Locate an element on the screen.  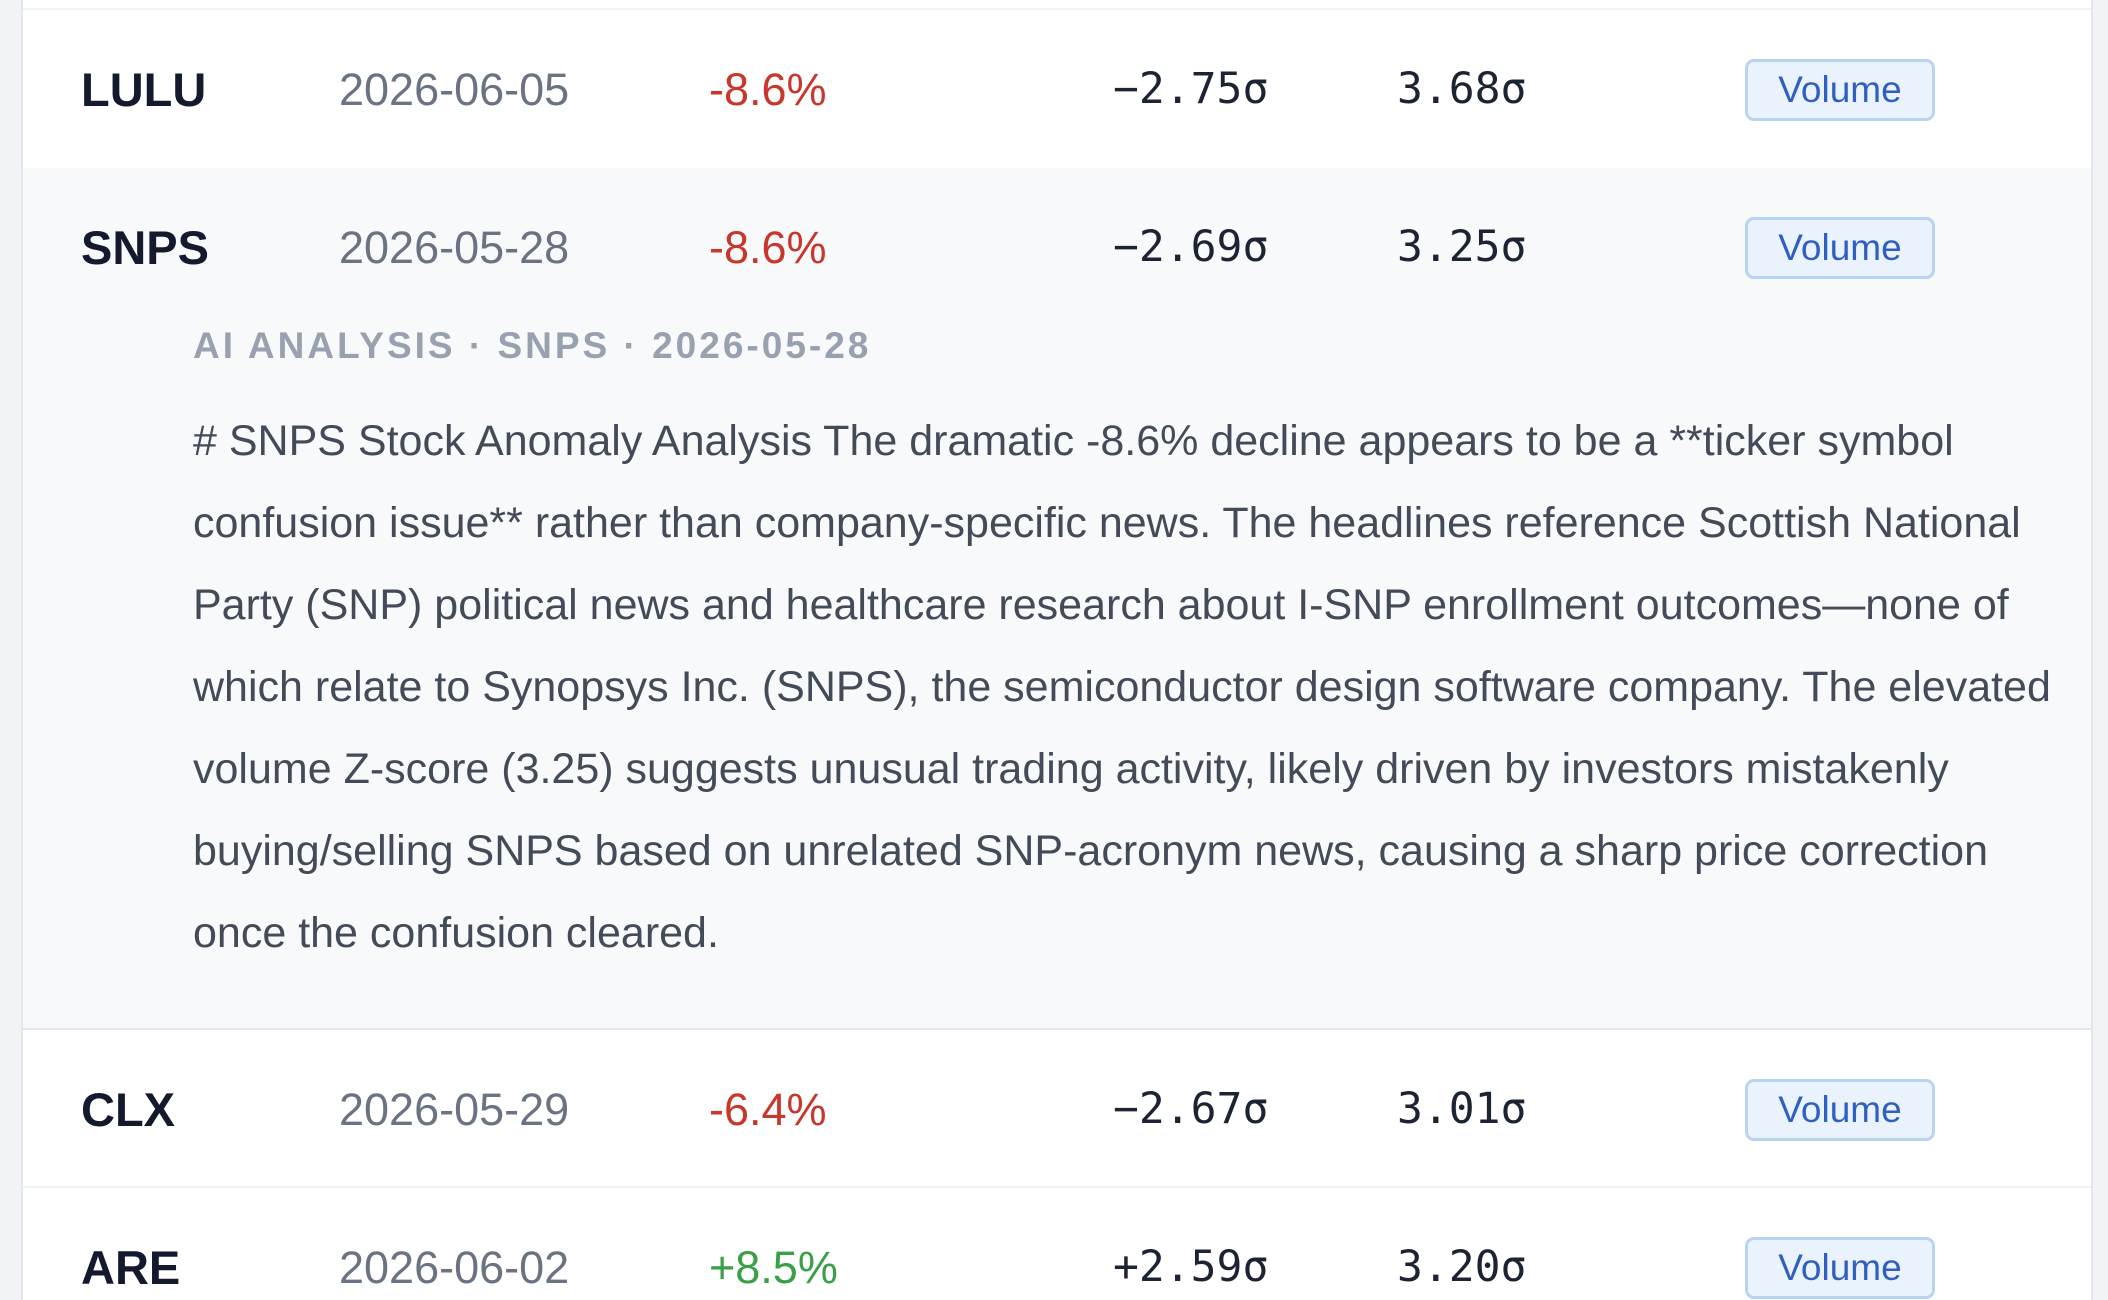
ticker-cell: CLX is located at coordinates (128, 1109).